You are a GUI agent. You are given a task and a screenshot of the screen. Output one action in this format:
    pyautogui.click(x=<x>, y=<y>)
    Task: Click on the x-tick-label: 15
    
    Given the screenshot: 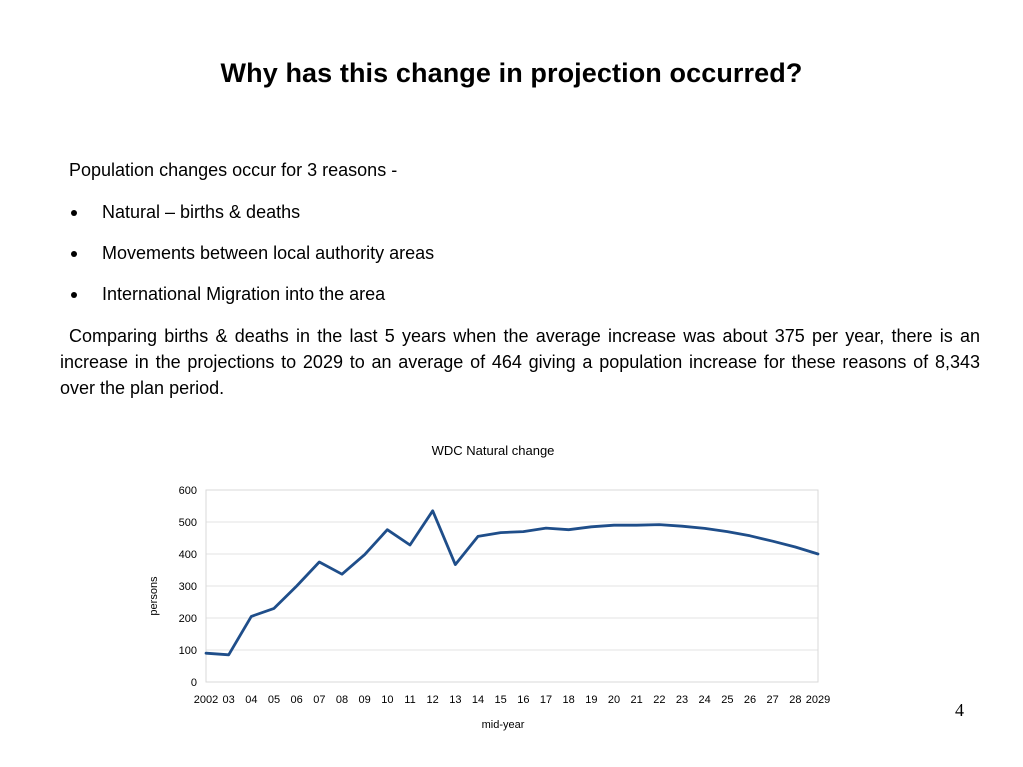 What is the action you would take?
    pyautogui.click(x=501, y=700)
    